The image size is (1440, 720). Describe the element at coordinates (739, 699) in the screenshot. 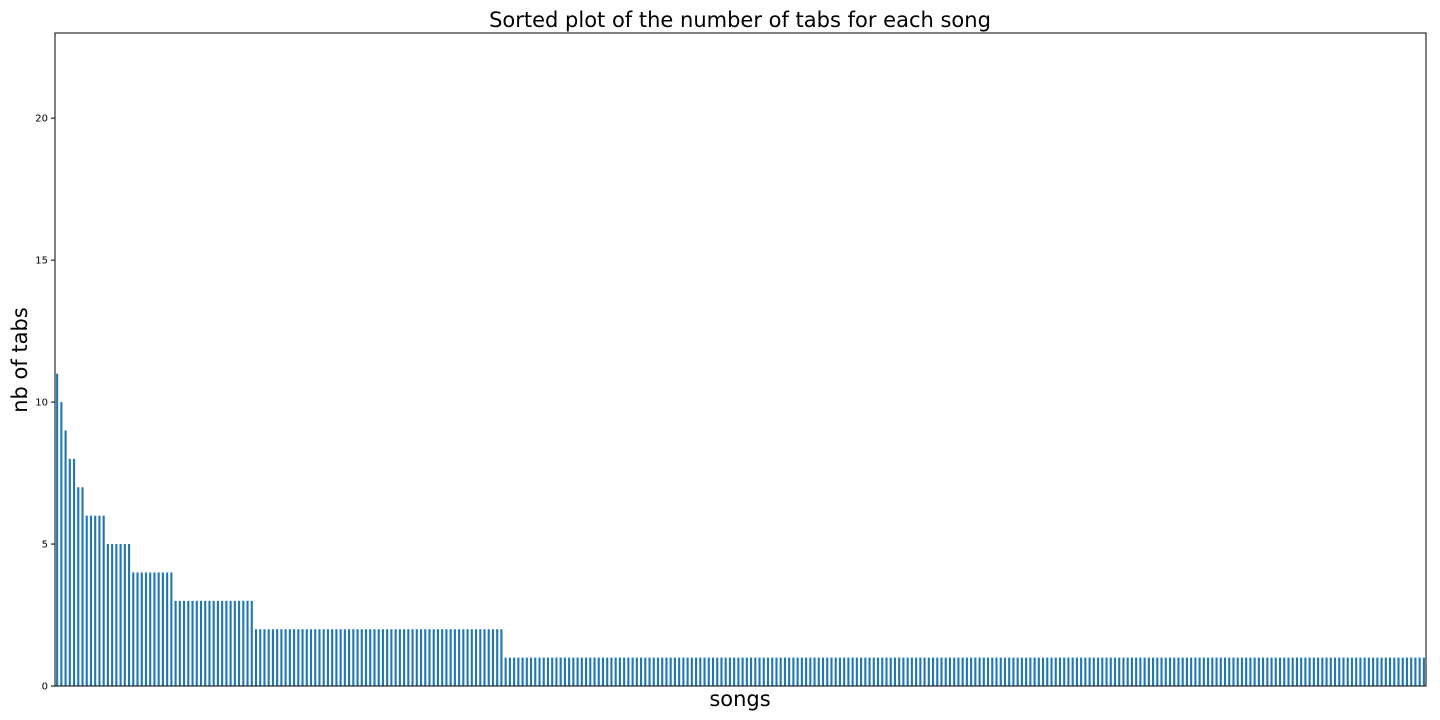

I see `x-axis-label: songs` at that location.